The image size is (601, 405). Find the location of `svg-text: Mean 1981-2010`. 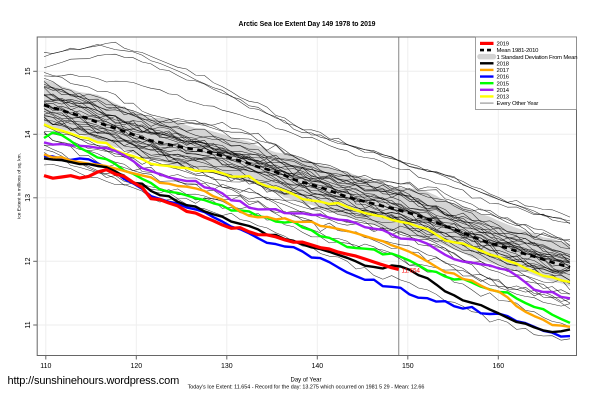

svg-text: Mean 1981-2010 is located at coordinates (518, 51).